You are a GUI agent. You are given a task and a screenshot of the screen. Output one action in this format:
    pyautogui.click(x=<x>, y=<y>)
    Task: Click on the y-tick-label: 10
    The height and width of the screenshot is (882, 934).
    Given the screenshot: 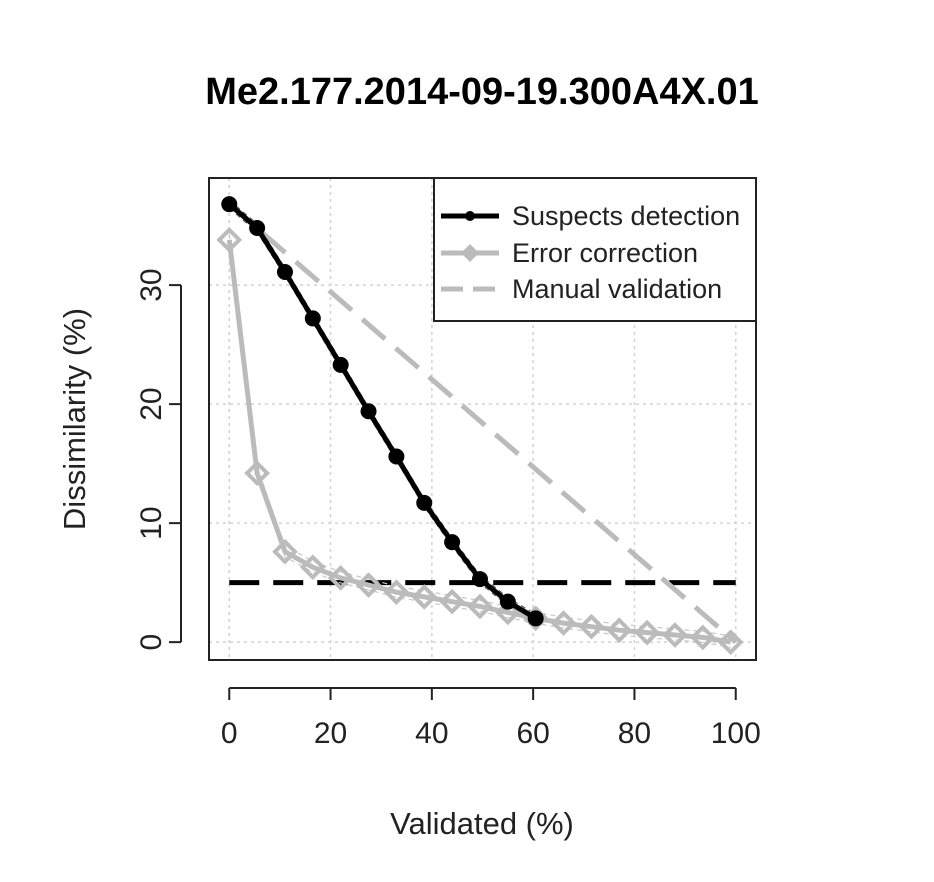 What is the action you would take?
    pyautogui.click(x=151, y=522)
    